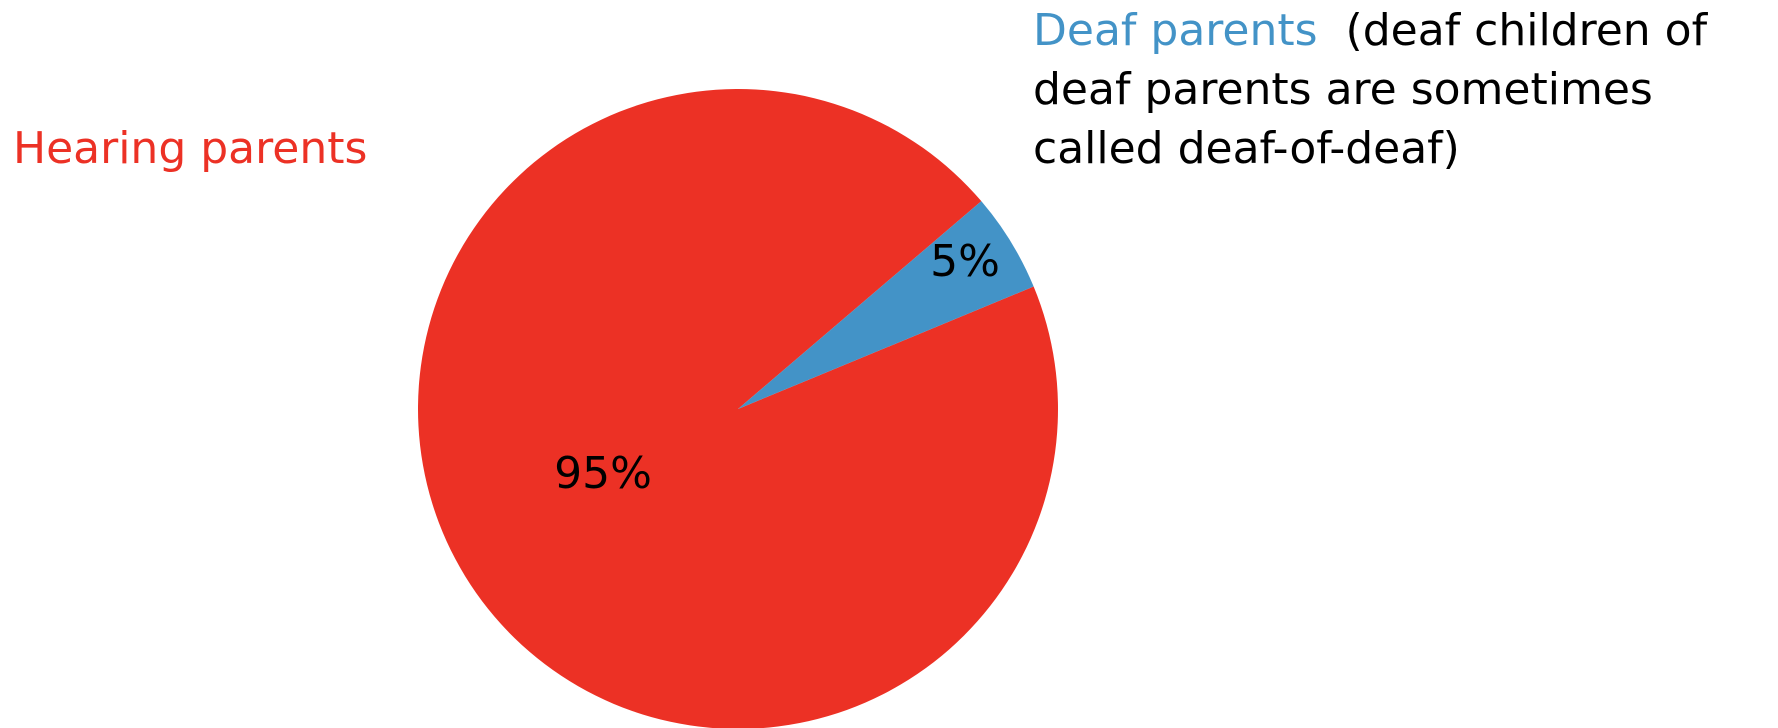 This screenshot has height=728, width=1778. What do you see at coordinates (1246, 148) in the screenshot?
I see `slice-note-line-3: called deaf-of-deaf)` at bounding box center [1246, 148].